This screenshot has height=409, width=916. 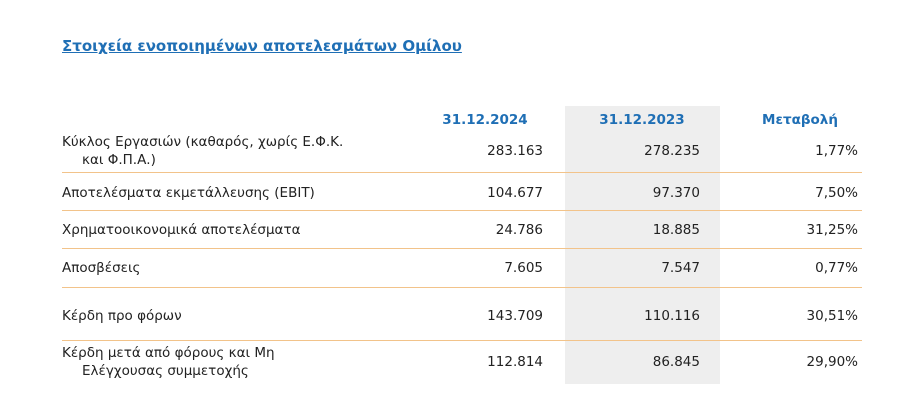 What do you see at coordinates (203, 142) in the screenshot?
I see `row-label: Κύκλος Εργασιών (καθαρός, χωρίς Ε.Φ.Κ.` at bounding box center [203, 142].